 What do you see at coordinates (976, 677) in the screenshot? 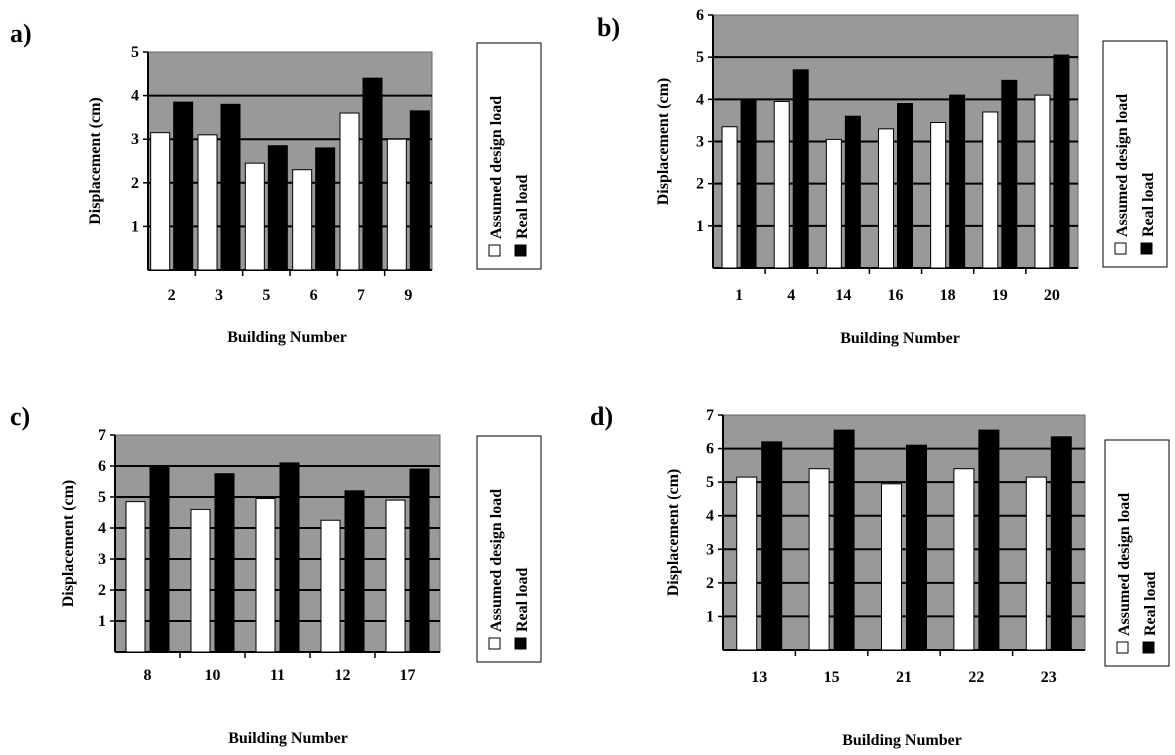
I see `x-tick-label: 22` at bounding box center [976, 677].